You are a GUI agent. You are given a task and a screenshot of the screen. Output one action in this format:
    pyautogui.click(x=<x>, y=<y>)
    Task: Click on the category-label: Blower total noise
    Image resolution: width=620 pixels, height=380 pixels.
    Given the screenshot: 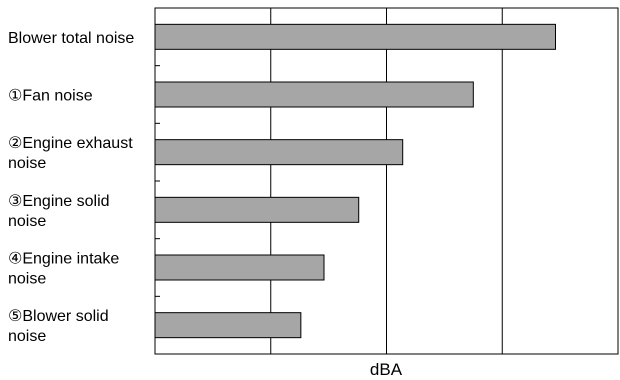 What is the action you would take?
    pyautogui.click(x=71, y=38)
    